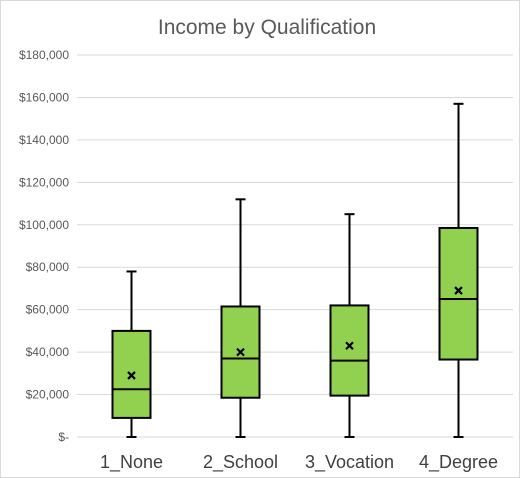 The height and width of the screenshot is (478, 520). Describe the element at coordinates (48, 395) in the screenshot. I see `y-tick-label: $20,000` at that location.